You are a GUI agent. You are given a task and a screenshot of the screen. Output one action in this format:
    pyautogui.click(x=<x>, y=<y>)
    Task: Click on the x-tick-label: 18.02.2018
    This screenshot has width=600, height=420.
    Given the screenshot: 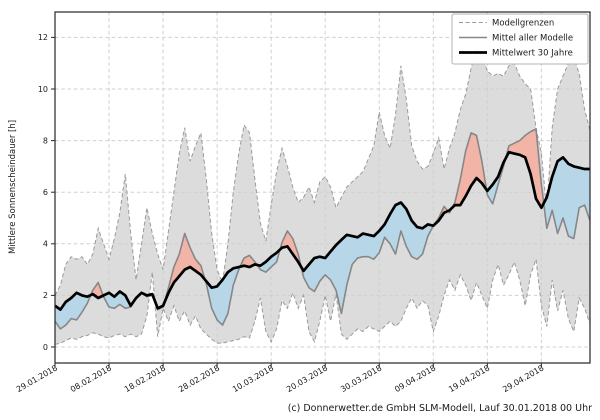 What is the action you would take?
    pyautogui.click(x=145, y=378)
    